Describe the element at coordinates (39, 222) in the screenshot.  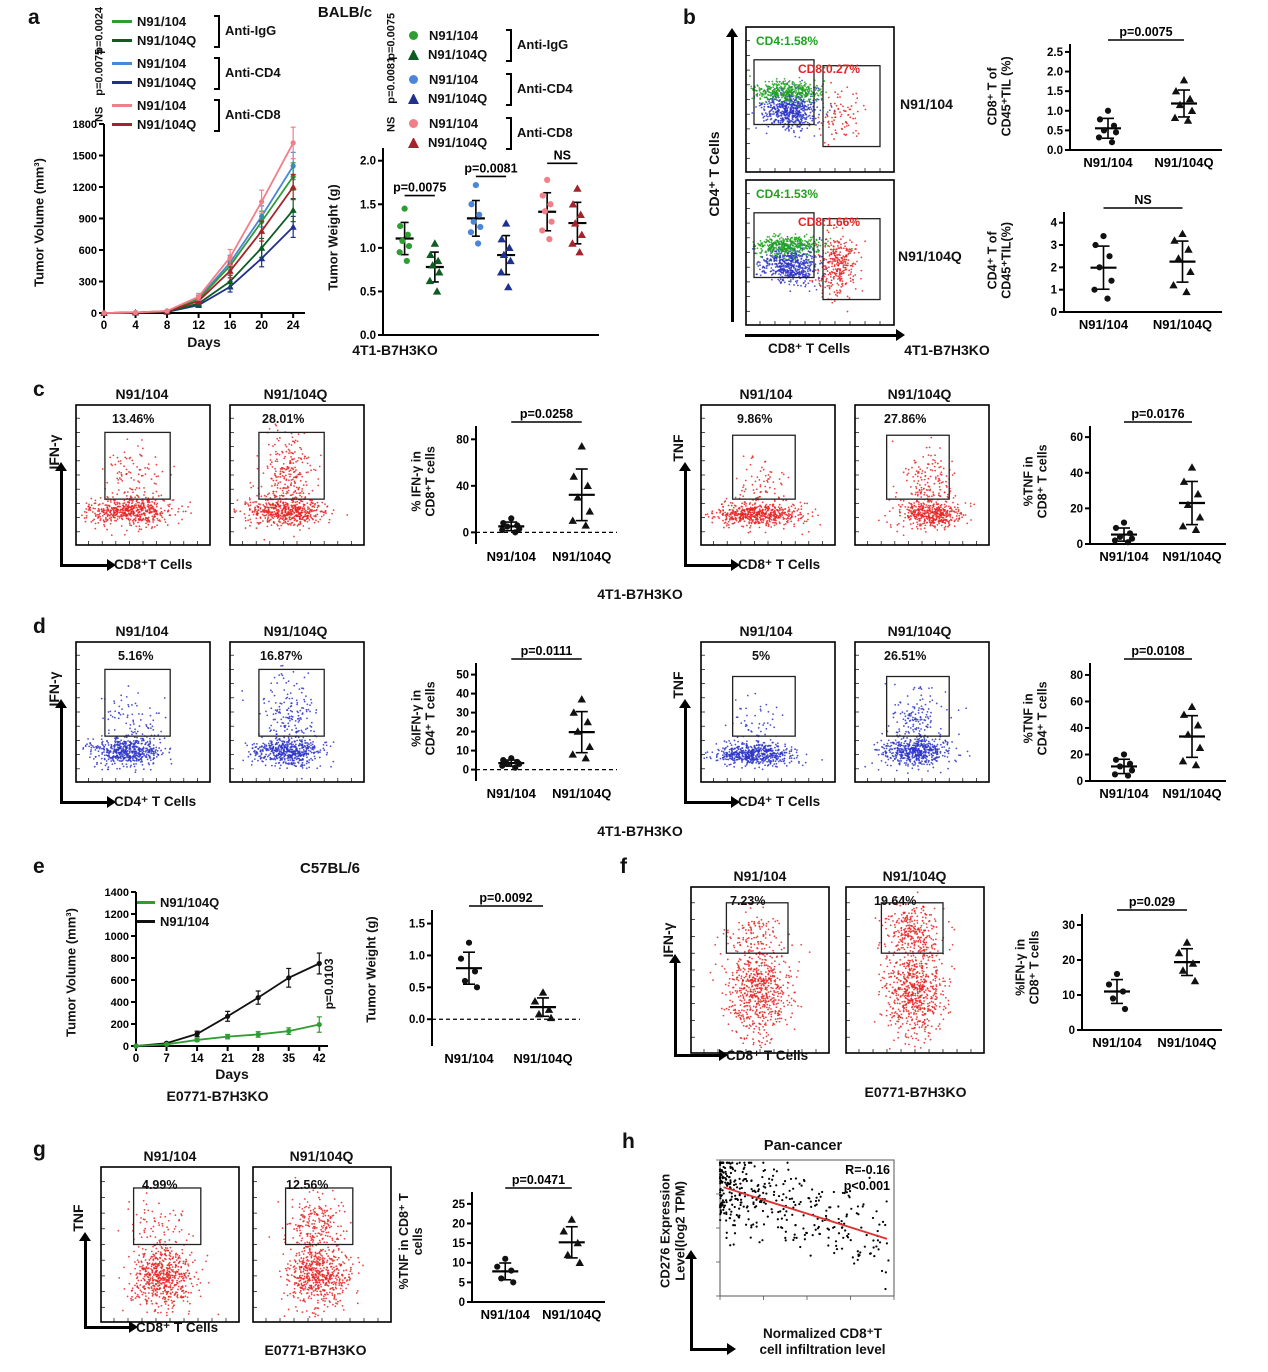
I see `tumor-volume-y-axis-label: Tumor Volume (mm³)` at that location.